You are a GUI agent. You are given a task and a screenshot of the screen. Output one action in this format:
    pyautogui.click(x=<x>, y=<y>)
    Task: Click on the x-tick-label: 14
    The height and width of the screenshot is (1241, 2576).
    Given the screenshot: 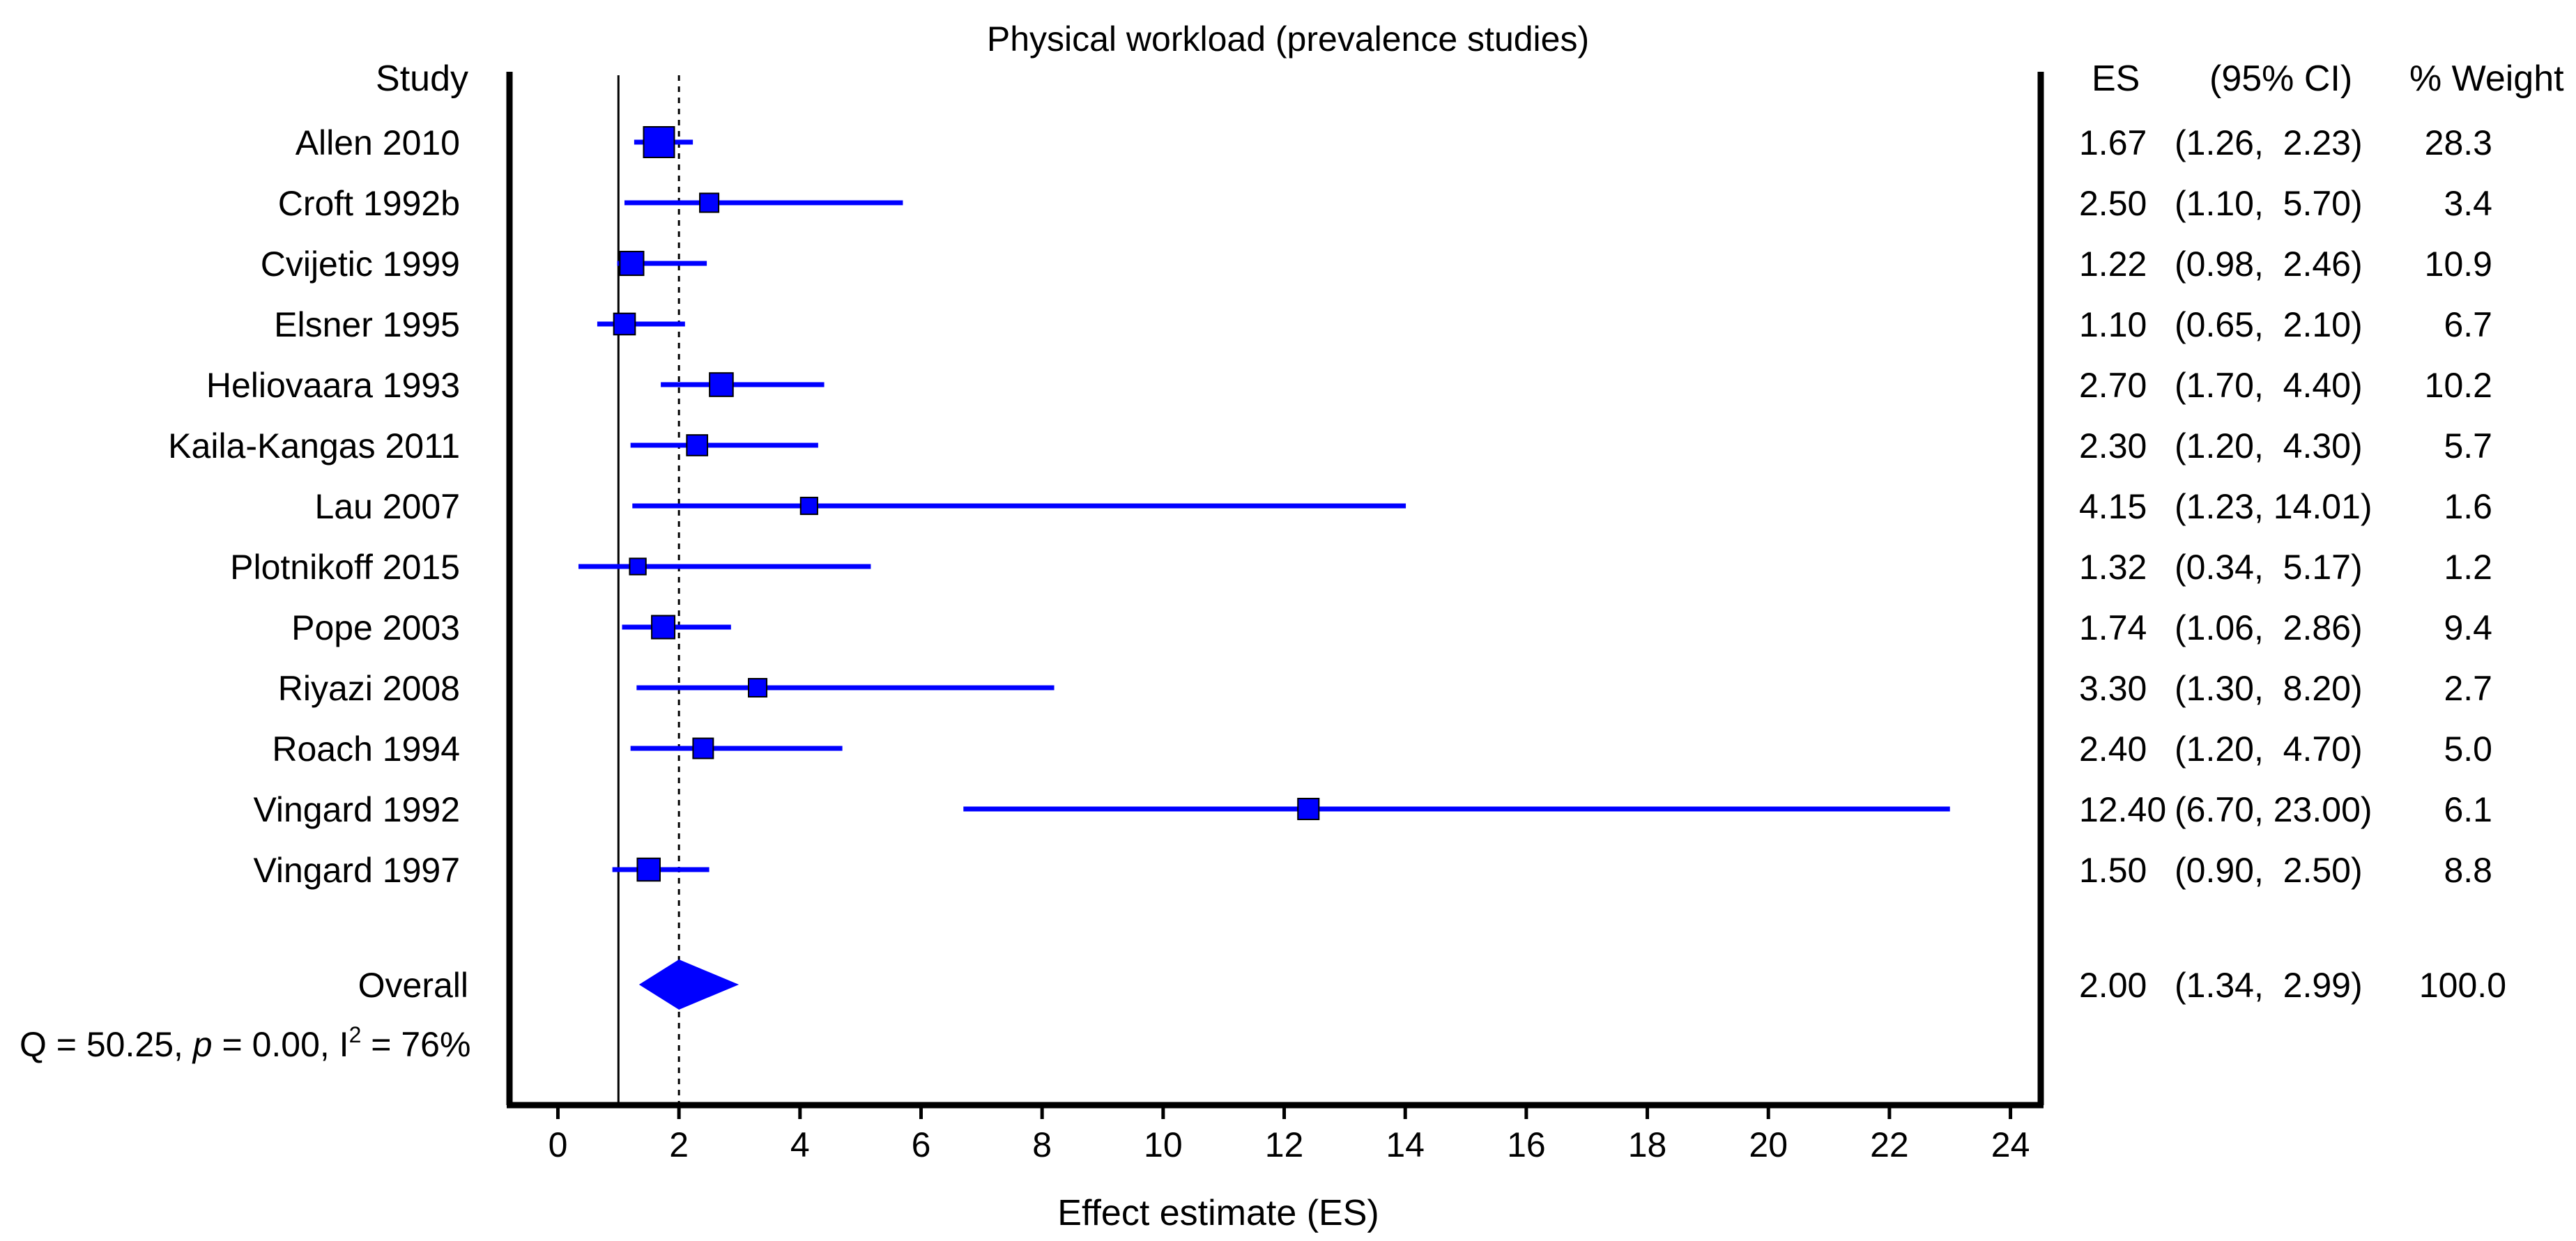 What is the action you would take?
    pyautogui.click(x=1405, y=1144)
    